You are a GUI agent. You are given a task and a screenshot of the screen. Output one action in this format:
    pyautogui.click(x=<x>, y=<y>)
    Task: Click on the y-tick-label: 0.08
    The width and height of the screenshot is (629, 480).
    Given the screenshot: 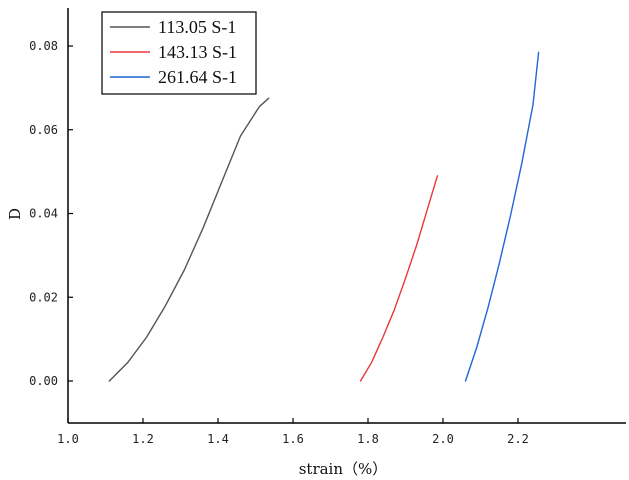 What is the action you would take?
    pyautogui.click(x=43, y=46)
    